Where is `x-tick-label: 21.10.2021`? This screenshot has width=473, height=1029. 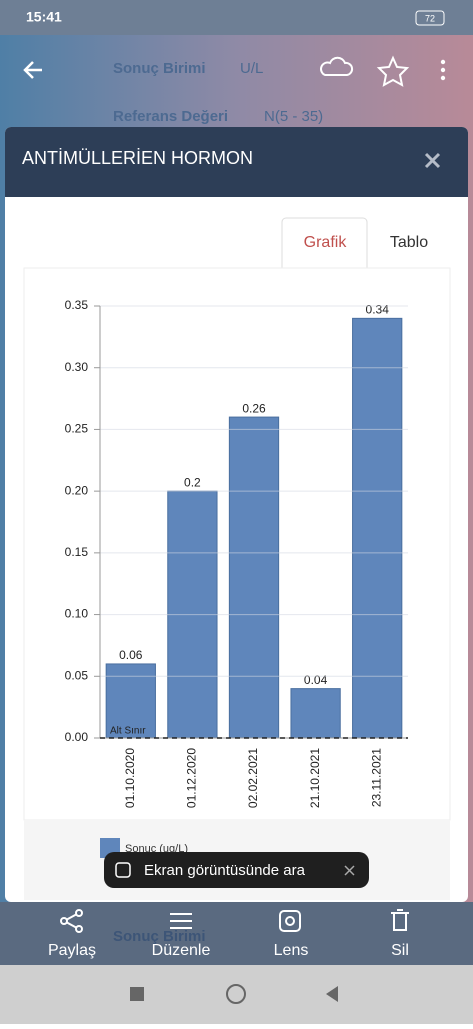
x-tick-label: 21.10.2021 is located at coordinates (315, 778).